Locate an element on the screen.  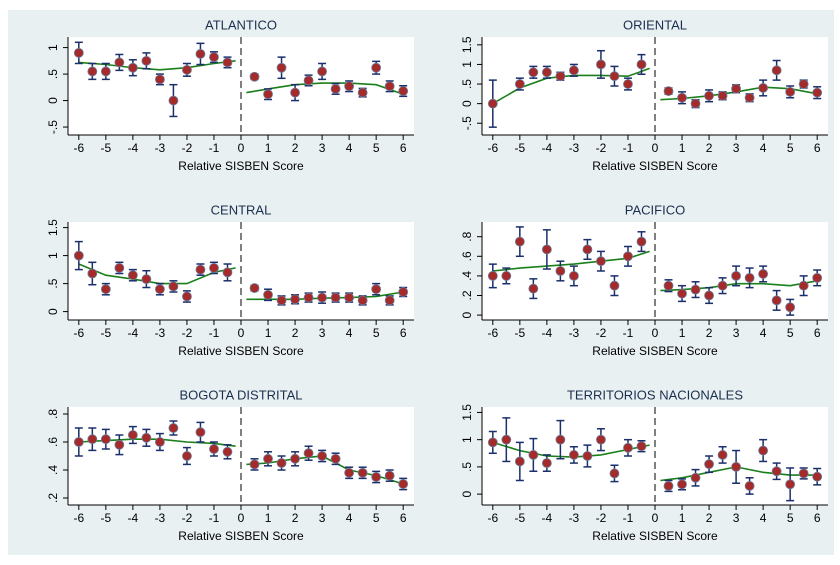
y-tick-label: 1 is located at coordinates (467, 439).